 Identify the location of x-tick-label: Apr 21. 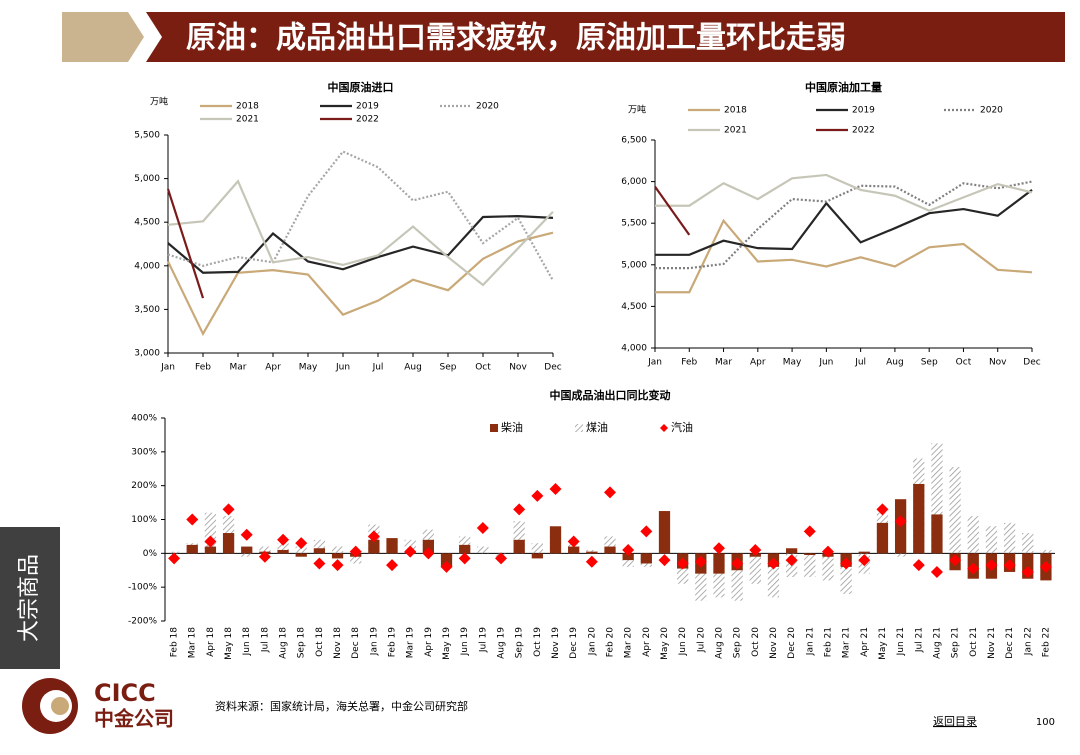
(865, 642).